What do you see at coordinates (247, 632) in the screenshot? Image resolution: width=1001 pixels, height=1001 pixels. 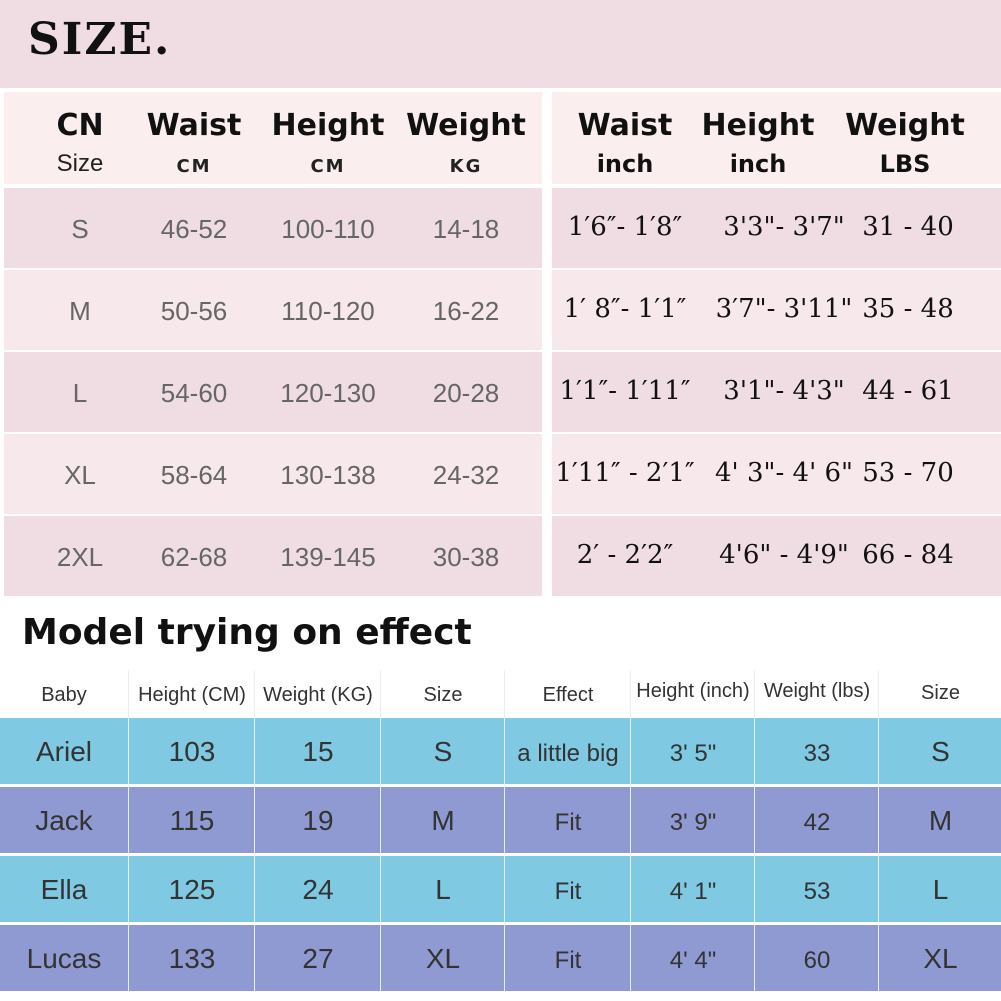 I see `model-section-title: Model trying on effect` at bounding box center [247, 632].